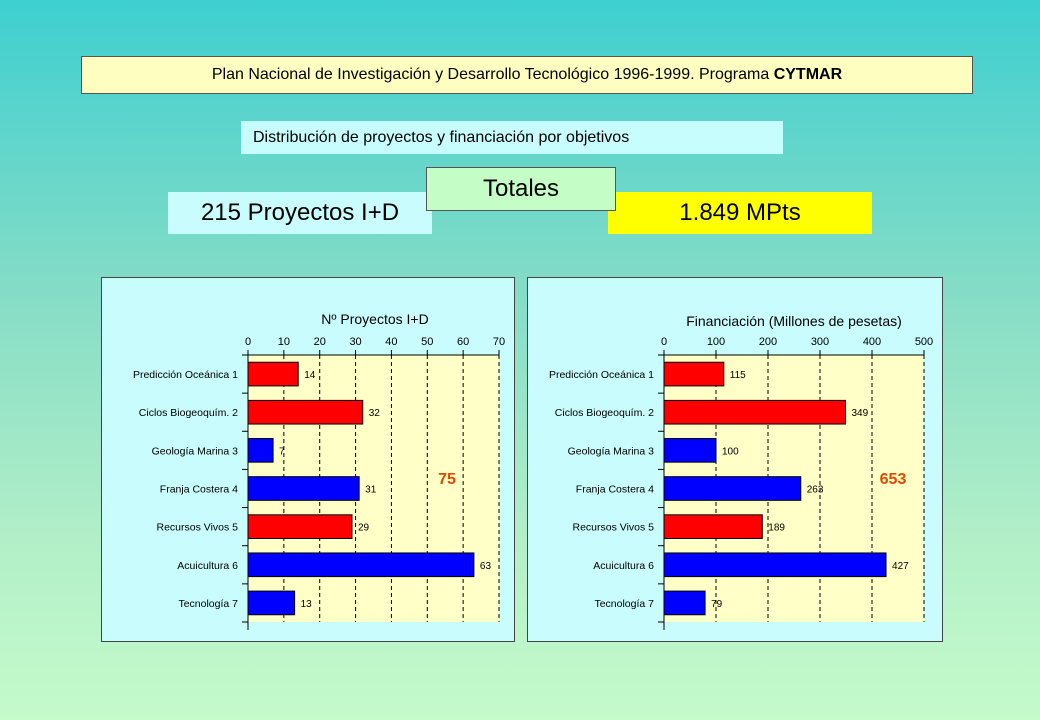 The height and width of the screenshot is (720, 1040). What do you see at coordinates (738, 375) in the screenshot?
I see `bar-value-label: 115` at bounding box center [738, 375].